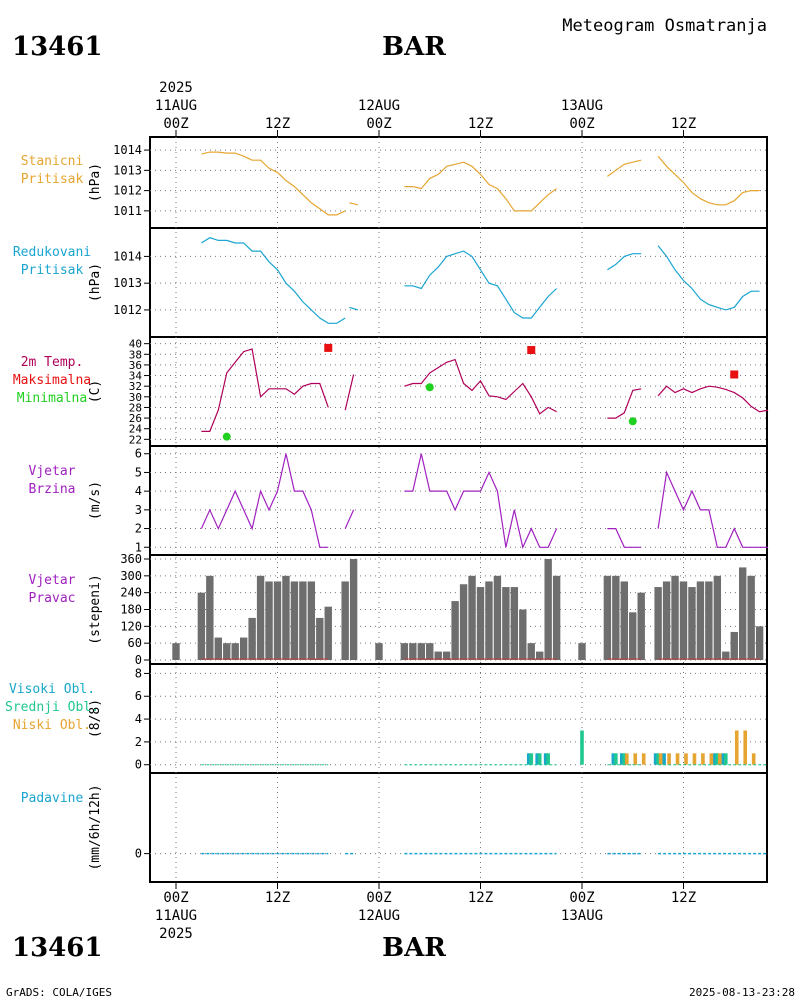 The height and width of the screenshot is (1000, 800). What do you see at coordinates (131, 626) in the screenshot?
I see `y-tick-label: 120` at bounding box center [131, 626].